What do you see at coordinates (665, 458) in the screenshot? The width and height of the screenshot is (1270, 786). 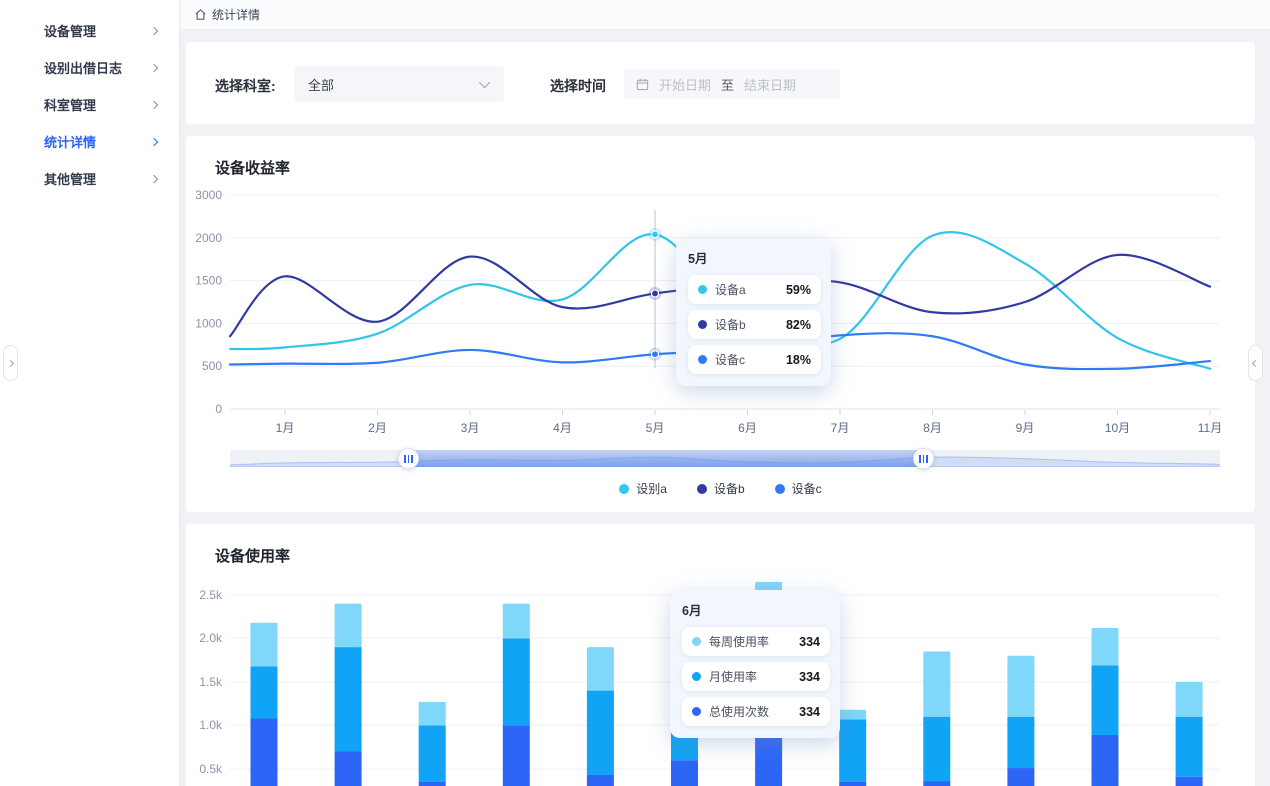 I see `datazoom-selection` at bounding box center [665, 458].